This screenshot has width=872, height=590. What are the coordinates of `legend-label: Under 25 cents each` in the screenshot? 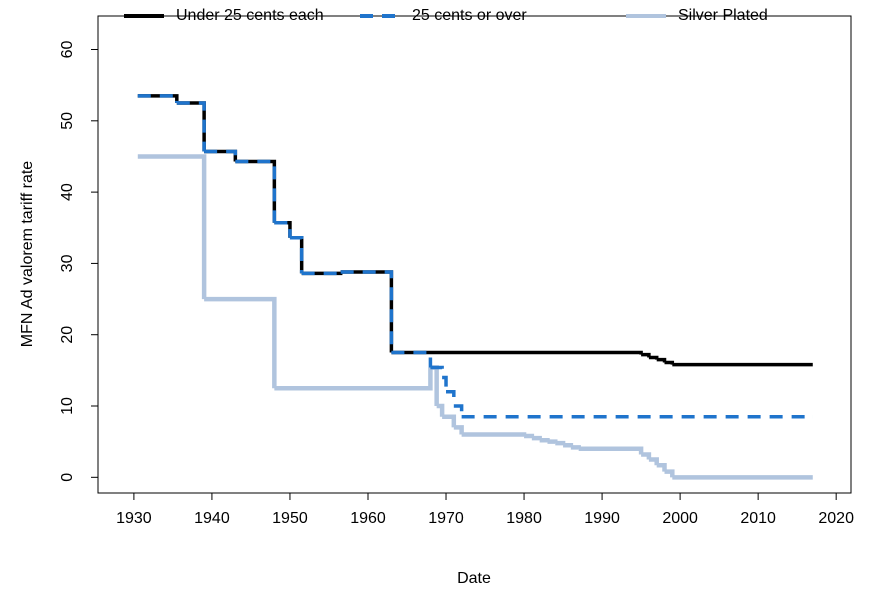 It's located at (250, 15).